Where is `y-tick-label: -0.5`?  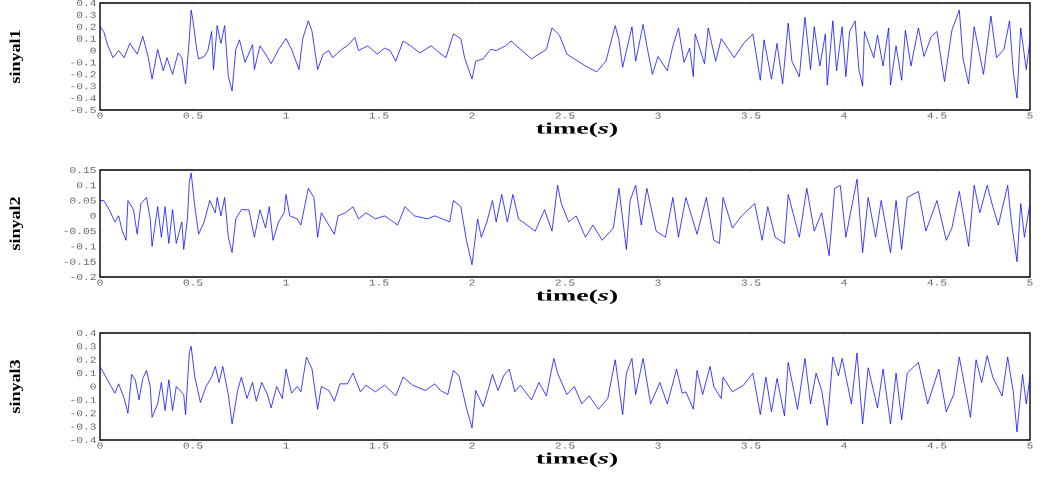 y-tick-label: -0.5 is located at coordinates (83, 110).